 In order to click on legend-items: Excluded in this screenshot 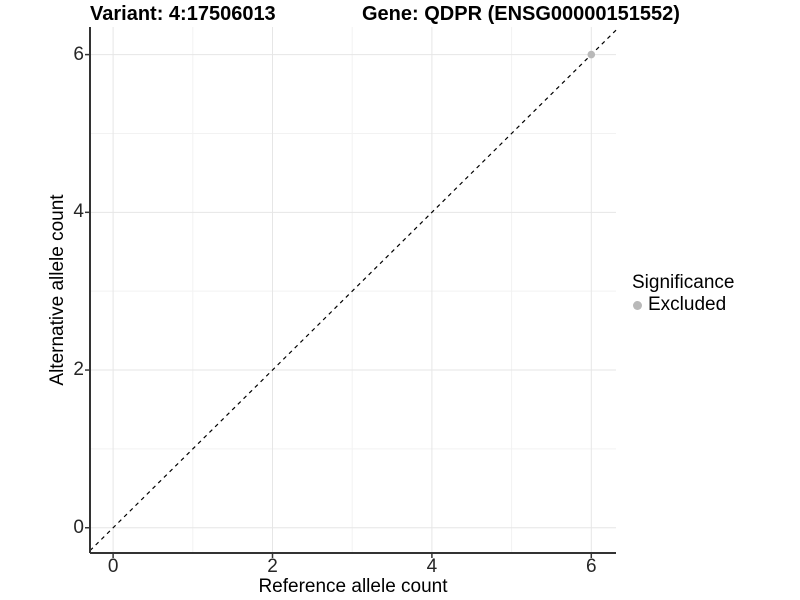, I will do `click(683, 305)`.